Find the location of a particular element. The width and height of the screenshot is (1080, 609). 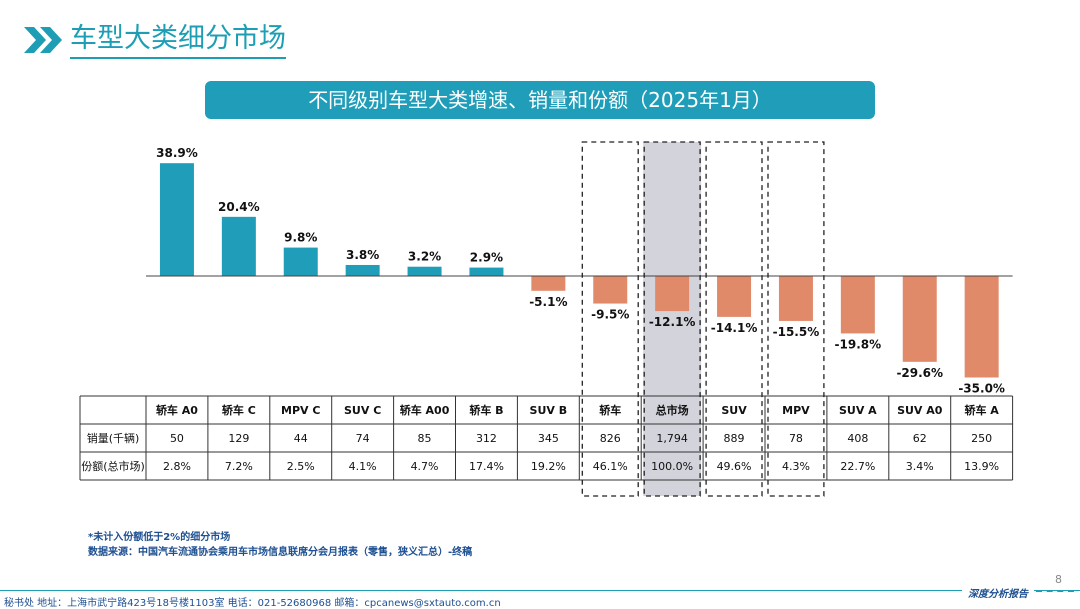

category-label: SUV A0 is located at coordinates (920, 410).